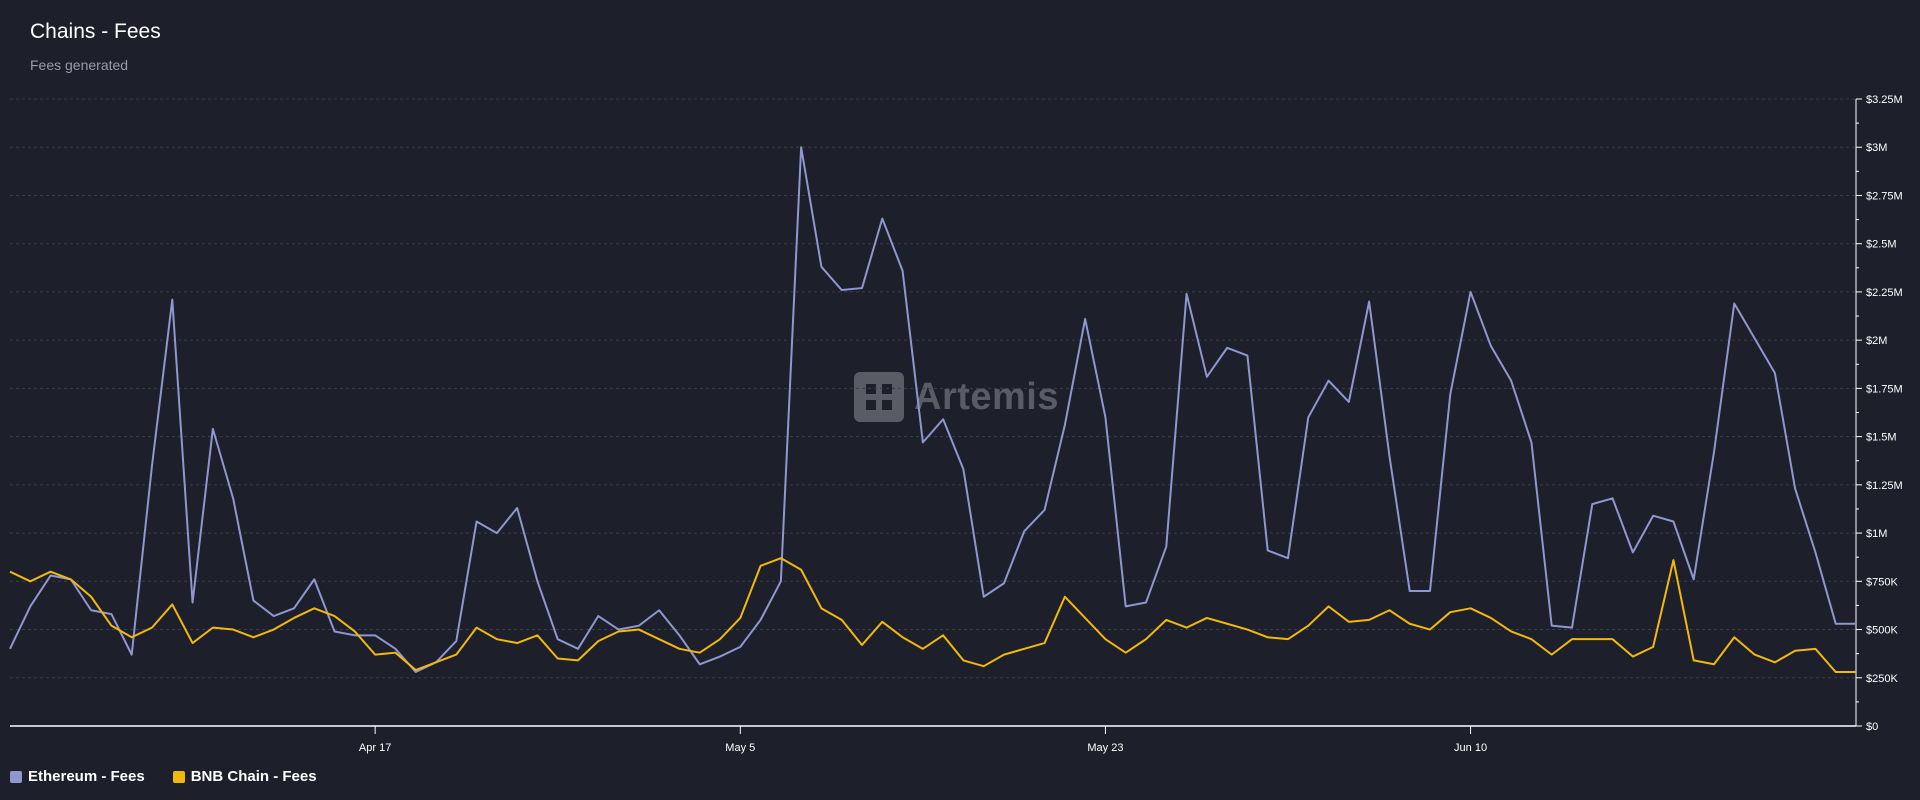  I want to click on y-tick-label: $1.75M, so click(1884, 389).